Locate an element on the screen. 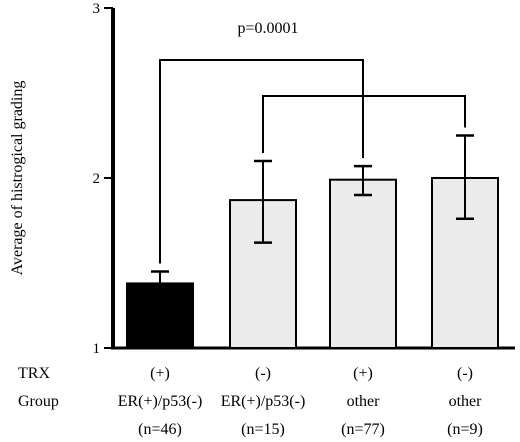 This screenshot has height=442, width=520. category-group-label-3: other is located at coordinates (364, 401).